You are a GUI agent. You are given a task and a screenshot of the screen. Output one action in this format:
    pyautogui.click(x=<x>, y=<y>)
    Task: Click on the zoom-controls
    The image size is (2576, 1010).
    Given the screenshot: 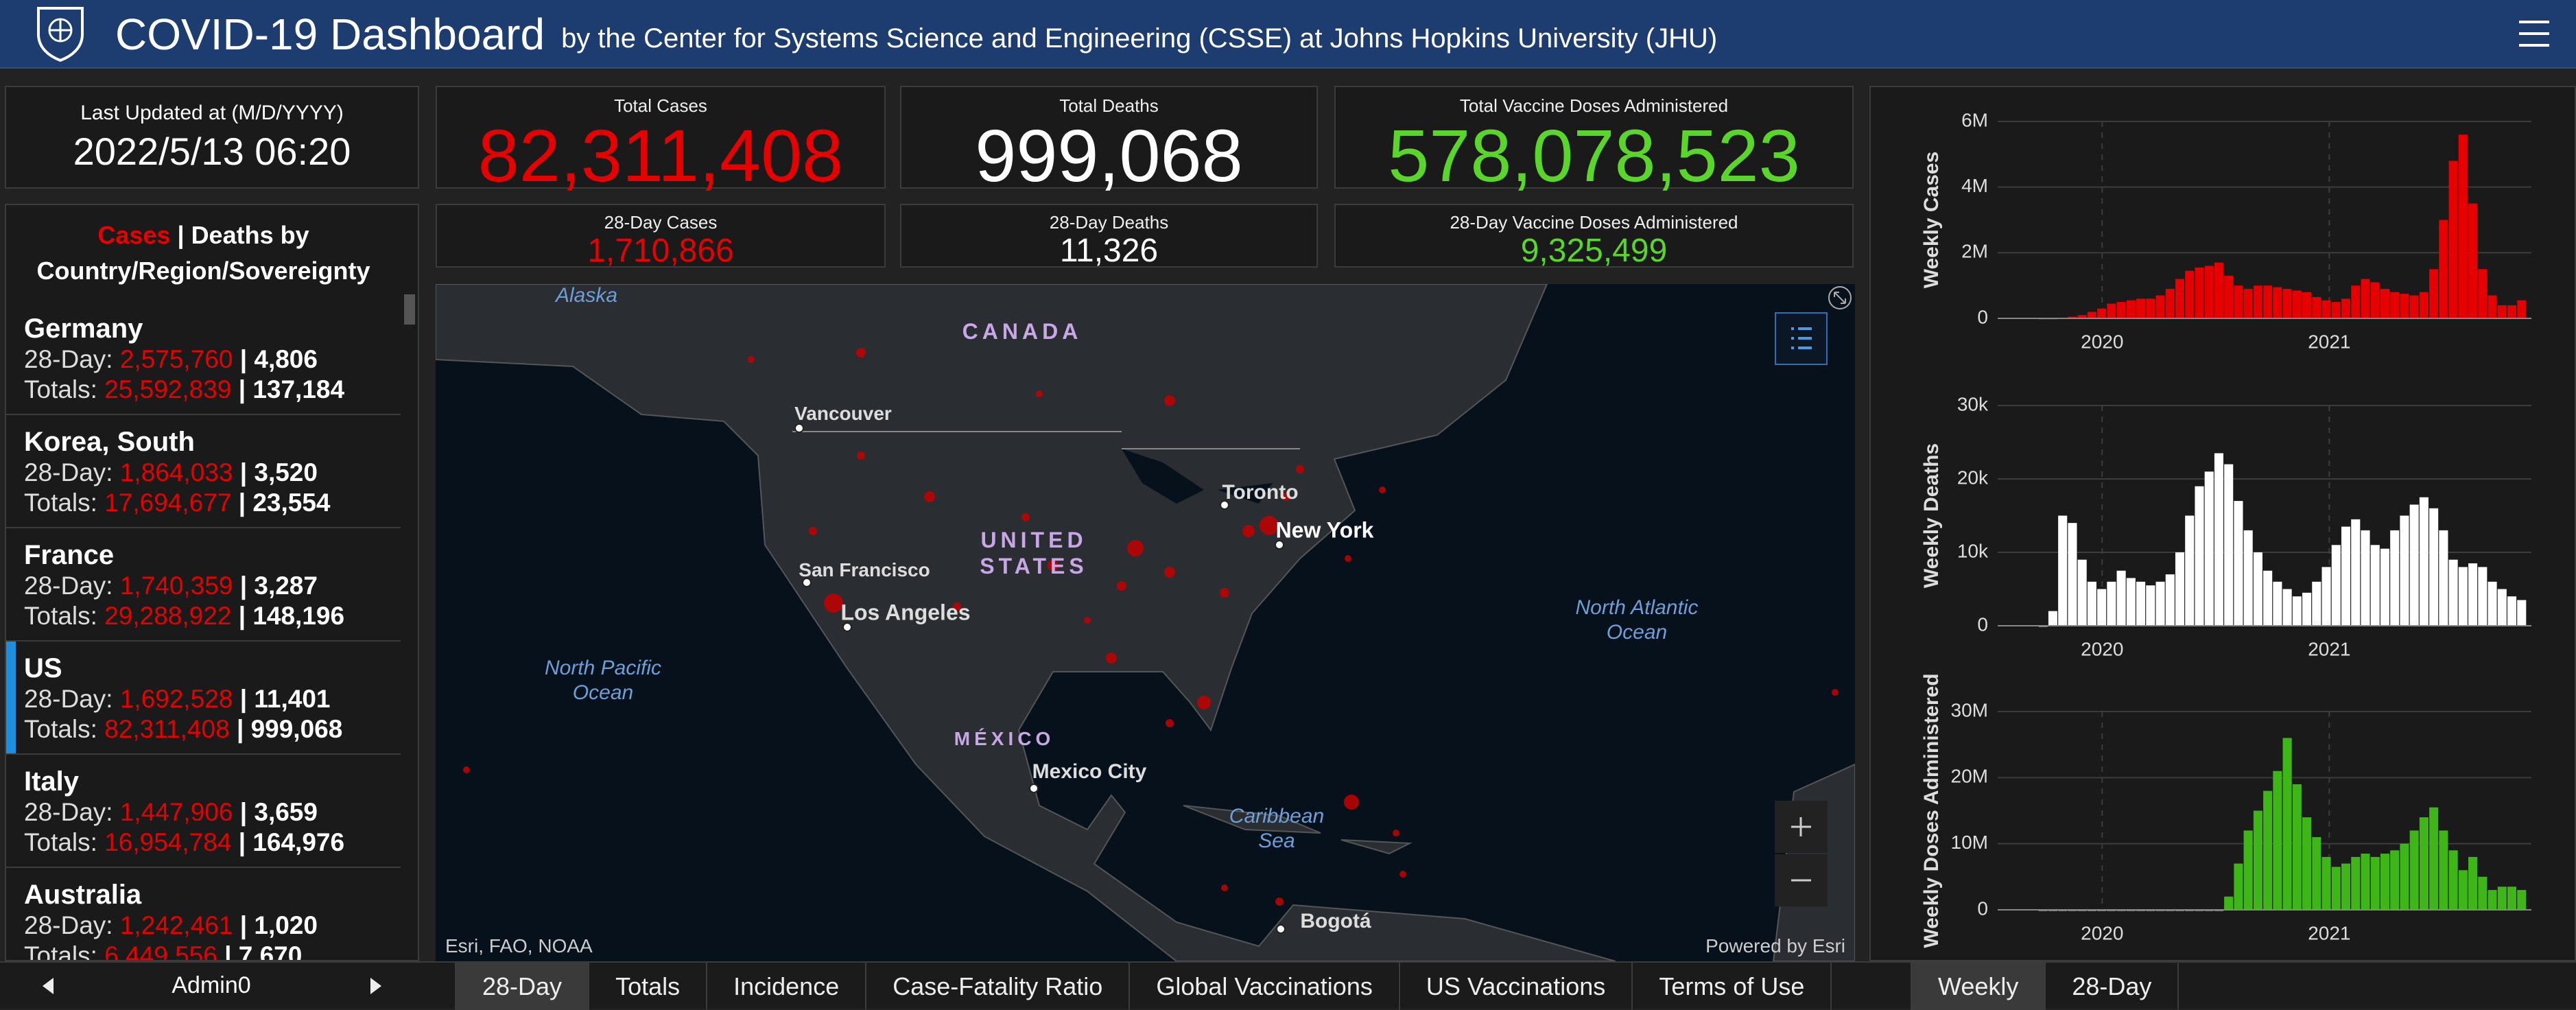 What is the action you would take?
    pyautogui.click(x=1801, y=853)
    